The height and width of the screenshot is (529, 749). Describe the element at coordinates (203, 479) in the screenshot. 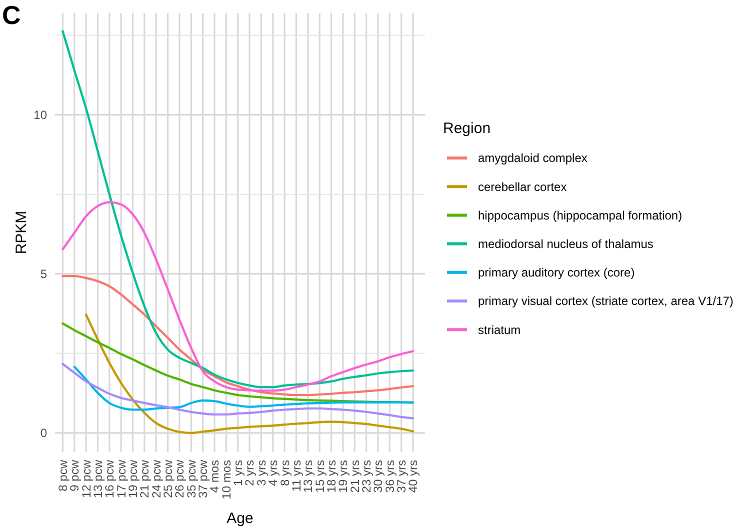

I see `x-tick-label: 37 pcw` at that location.